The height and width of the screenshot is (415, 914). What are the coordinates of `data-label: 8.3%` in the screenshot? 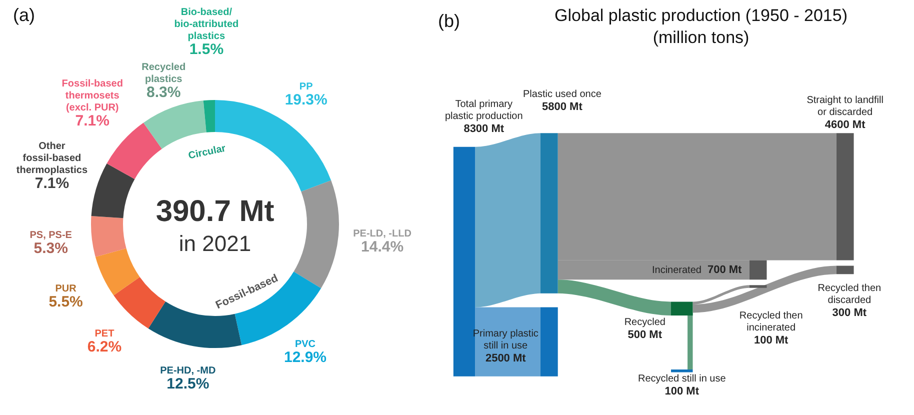 It's located at (163, 93).